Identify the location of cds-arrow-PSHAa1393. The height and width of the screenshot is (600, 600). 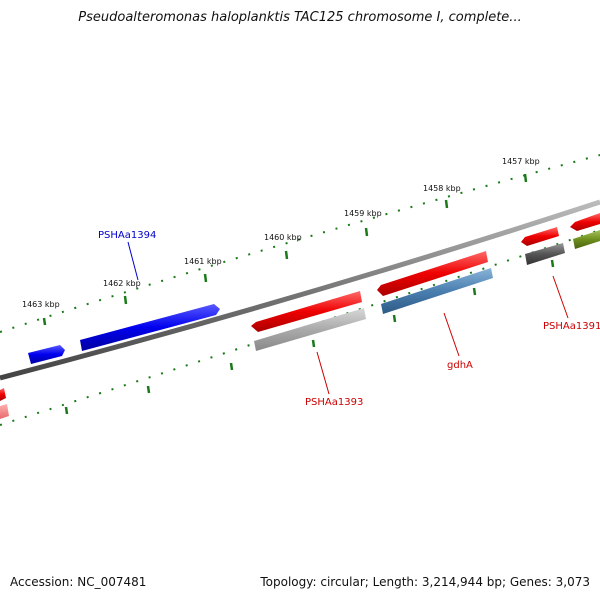
(306, 311).